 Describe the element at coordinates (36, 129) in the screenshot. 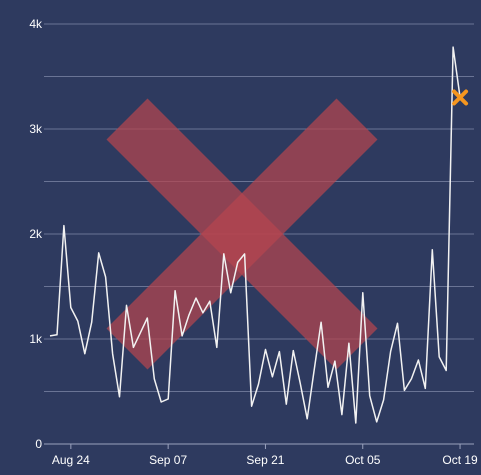

I see `y-tick-label: 3k` at that location.